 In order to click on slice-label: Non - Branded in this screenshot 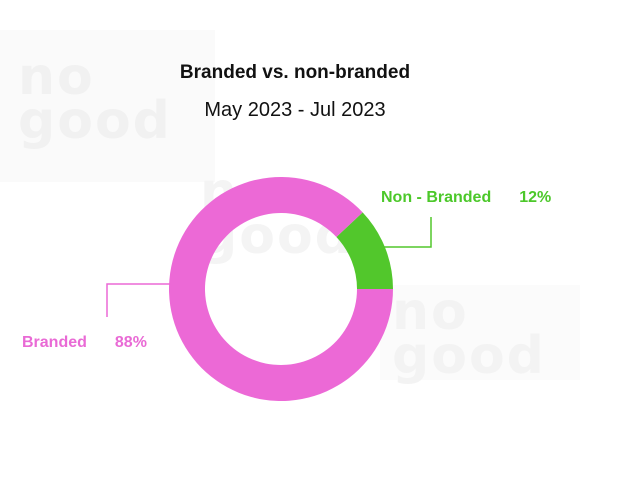, I will do `click(436, 197)`.